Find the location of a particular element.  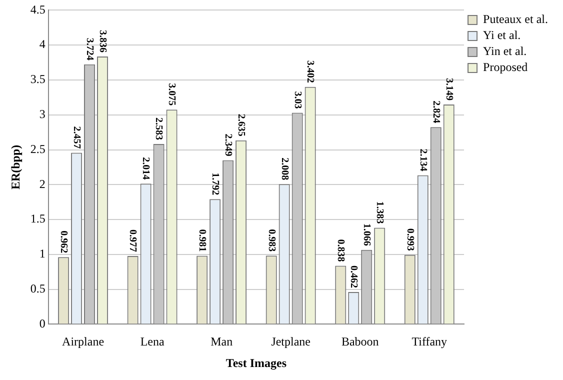

data-label: 1.792 is located at coordinates (215, 184).